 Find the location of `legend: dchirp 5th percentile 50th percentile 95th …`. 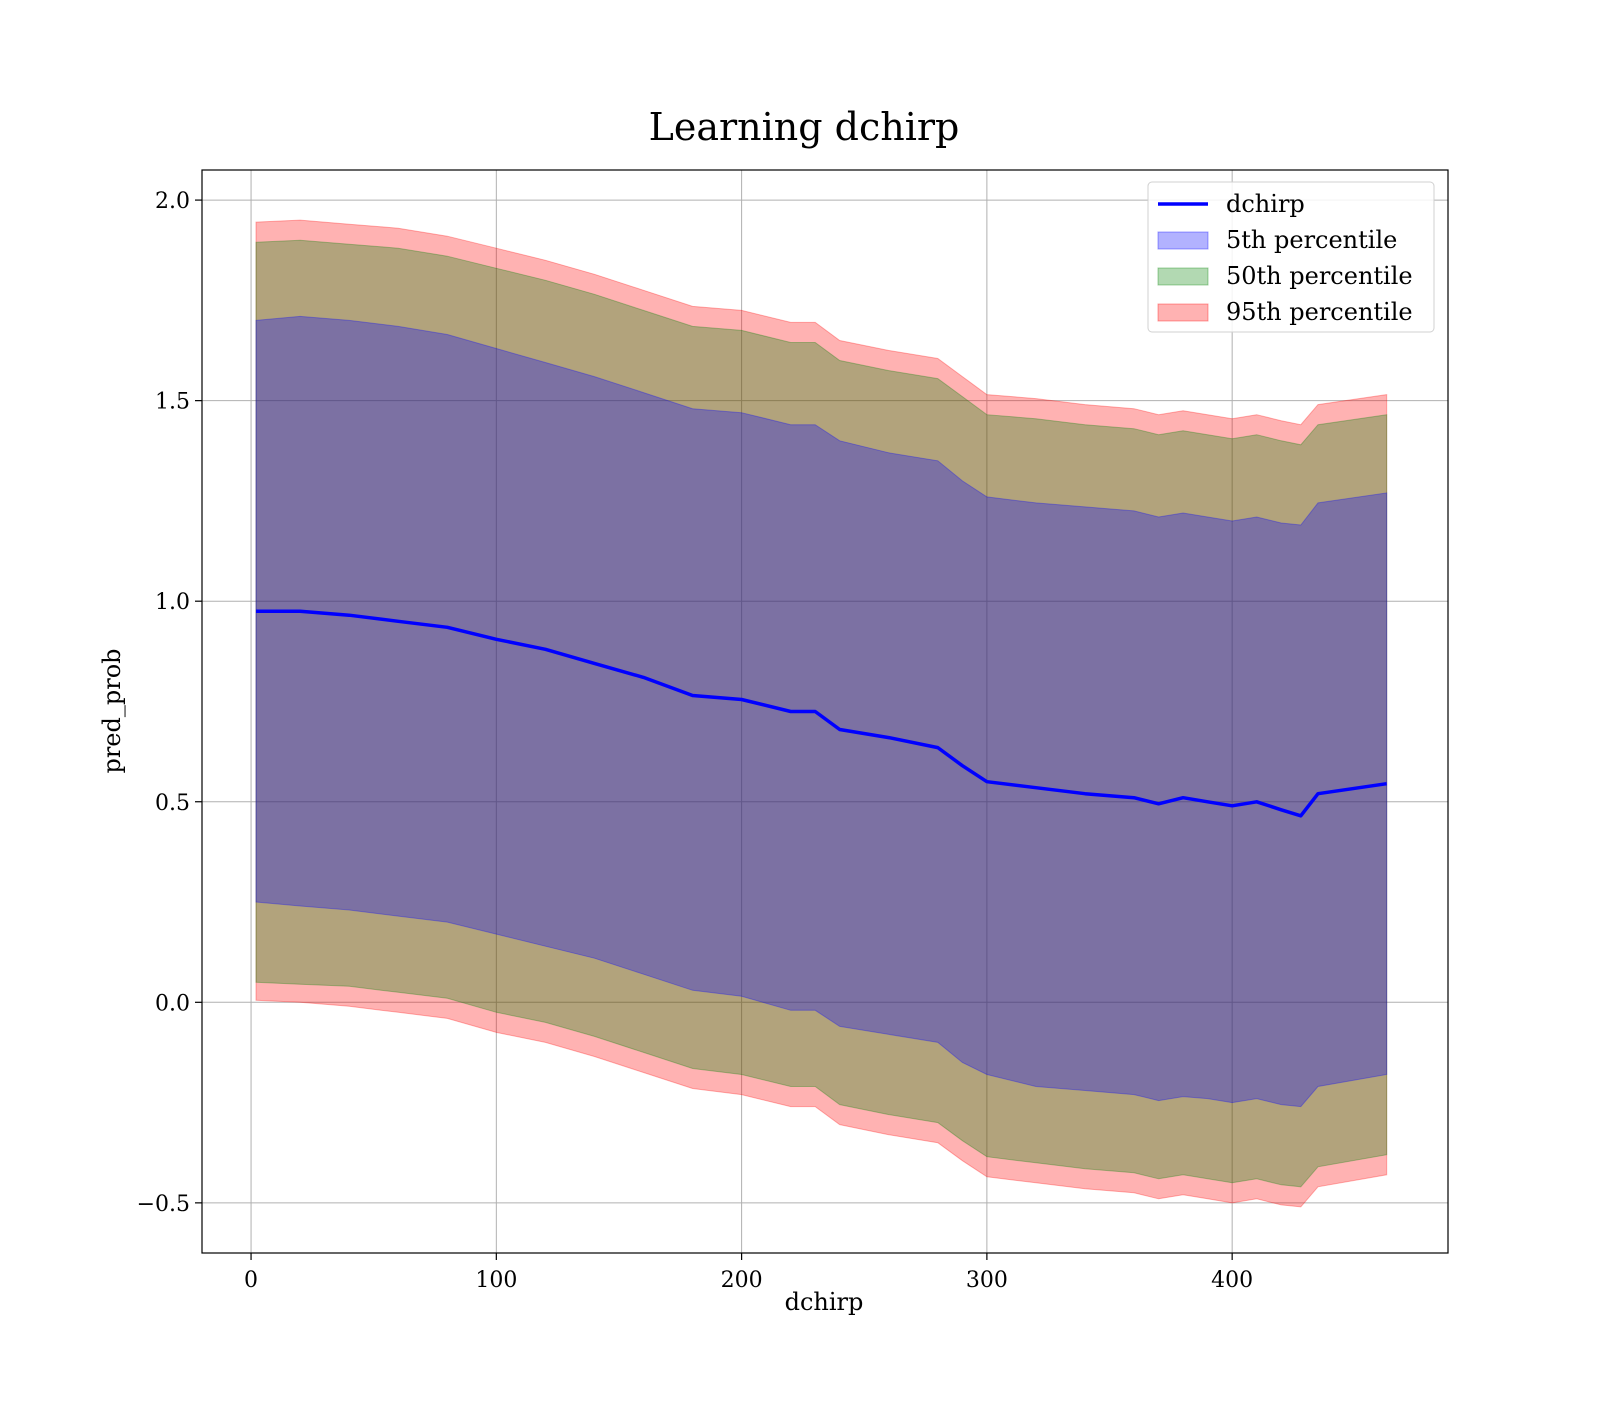

legend: dchirp 5th percentile 50th percentile 95th … is located at coordinates (1291, 257).